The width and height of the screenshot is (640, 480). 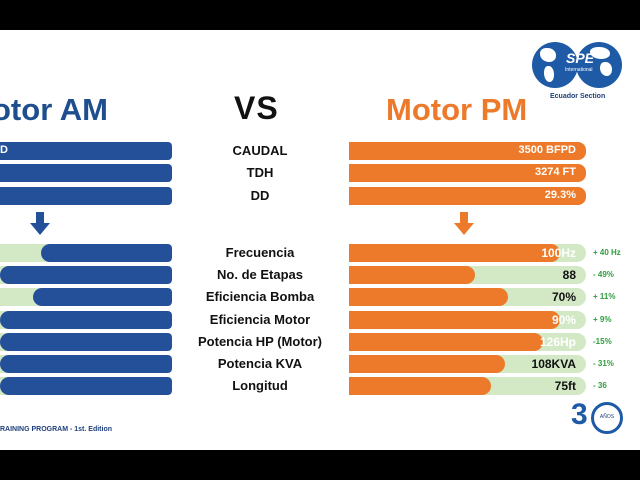 I want to click on pm-bar-track: 88, so click(x=467, y=275).